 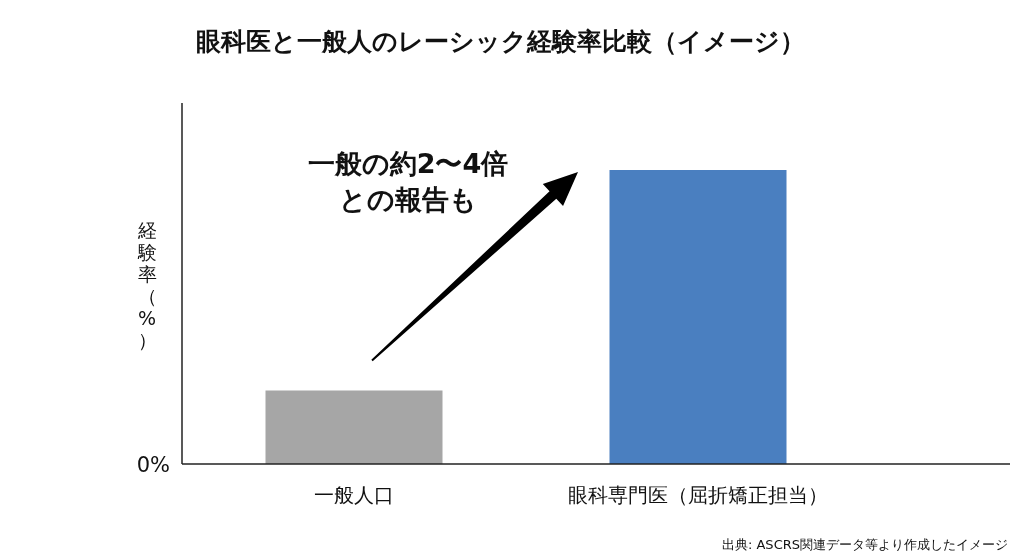 I want to click on annotation: 一般の約2〜4倍, so click(x=408, y=163).